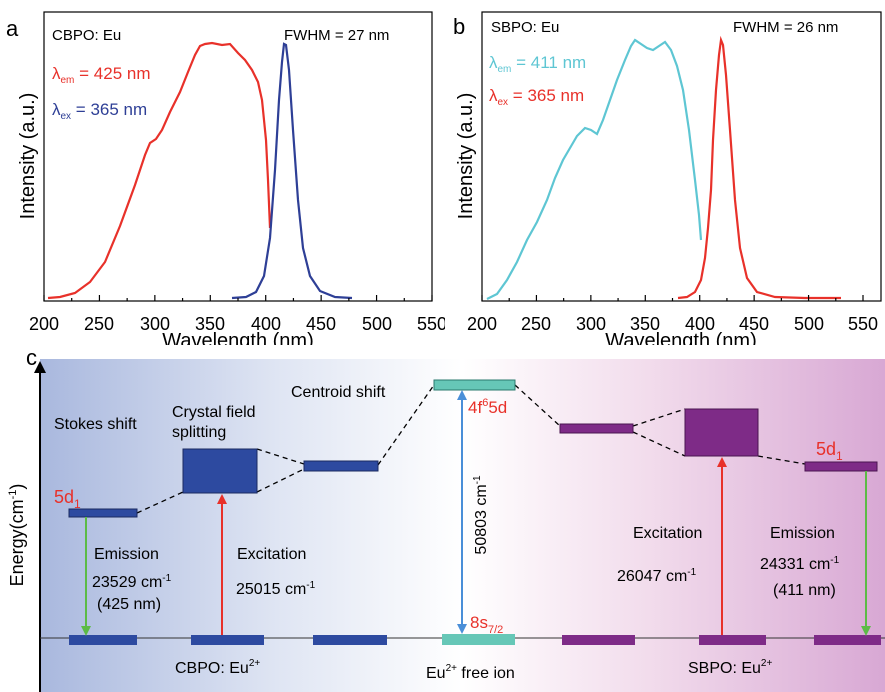 This screenshot has width=885, height=692. I want to click on panel-a-y-axis-label: Intensity (a.u.), so click(28, 156).